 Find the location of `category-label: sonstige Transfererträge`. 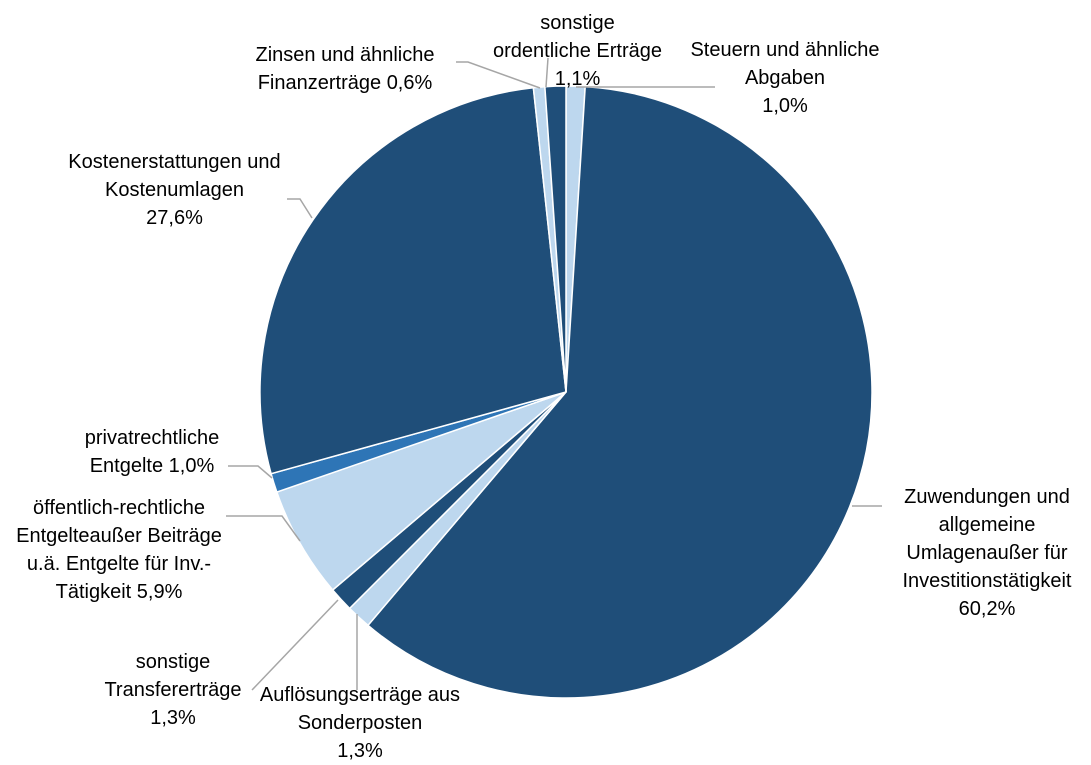

category-label: sonstige Transfererträge is located at coordinates (173, 676).